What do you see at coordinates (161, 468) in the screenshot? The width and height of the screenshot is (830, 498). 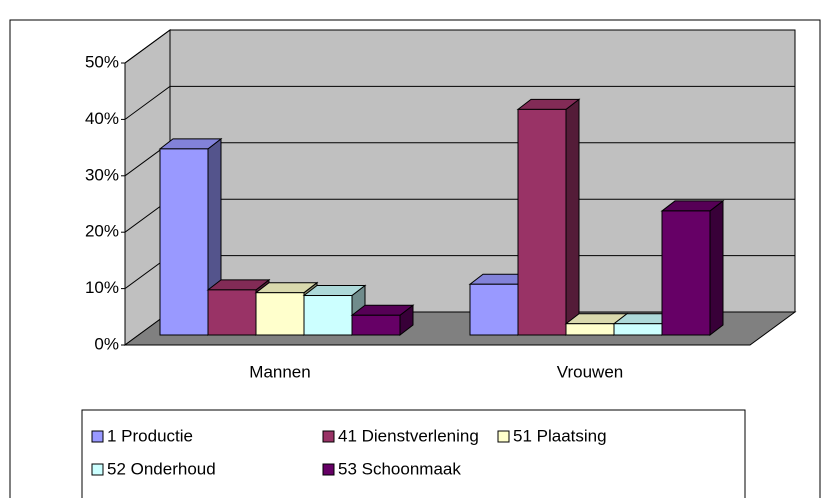 I see `legend-label: 52 Onderhoud` at bounding box center [161, 468].